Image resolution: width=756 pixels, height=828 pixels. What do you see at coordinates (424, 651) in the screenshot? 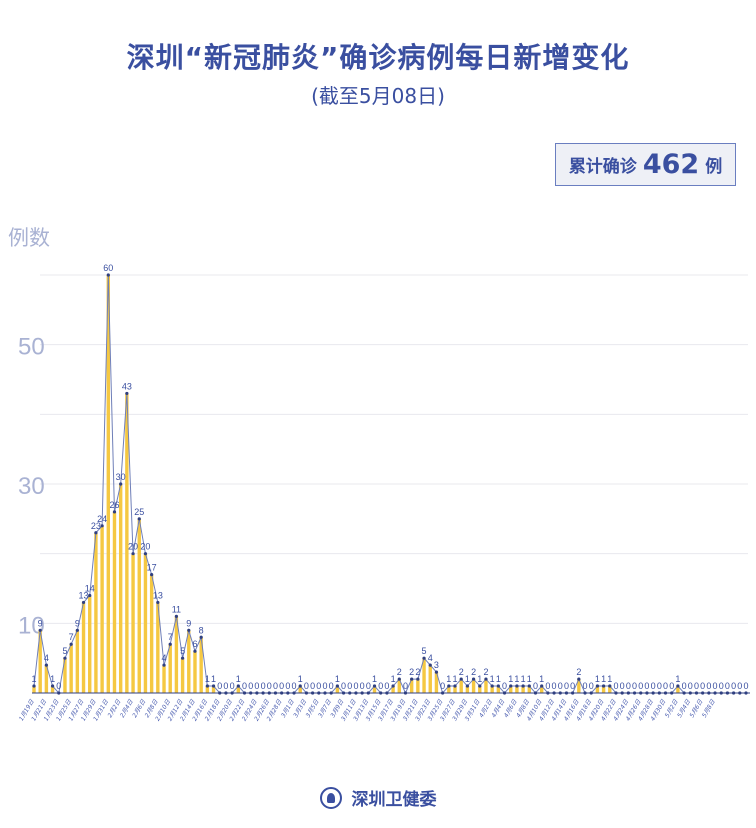
I see `data-label: 5` at bounding box center [424, 651].